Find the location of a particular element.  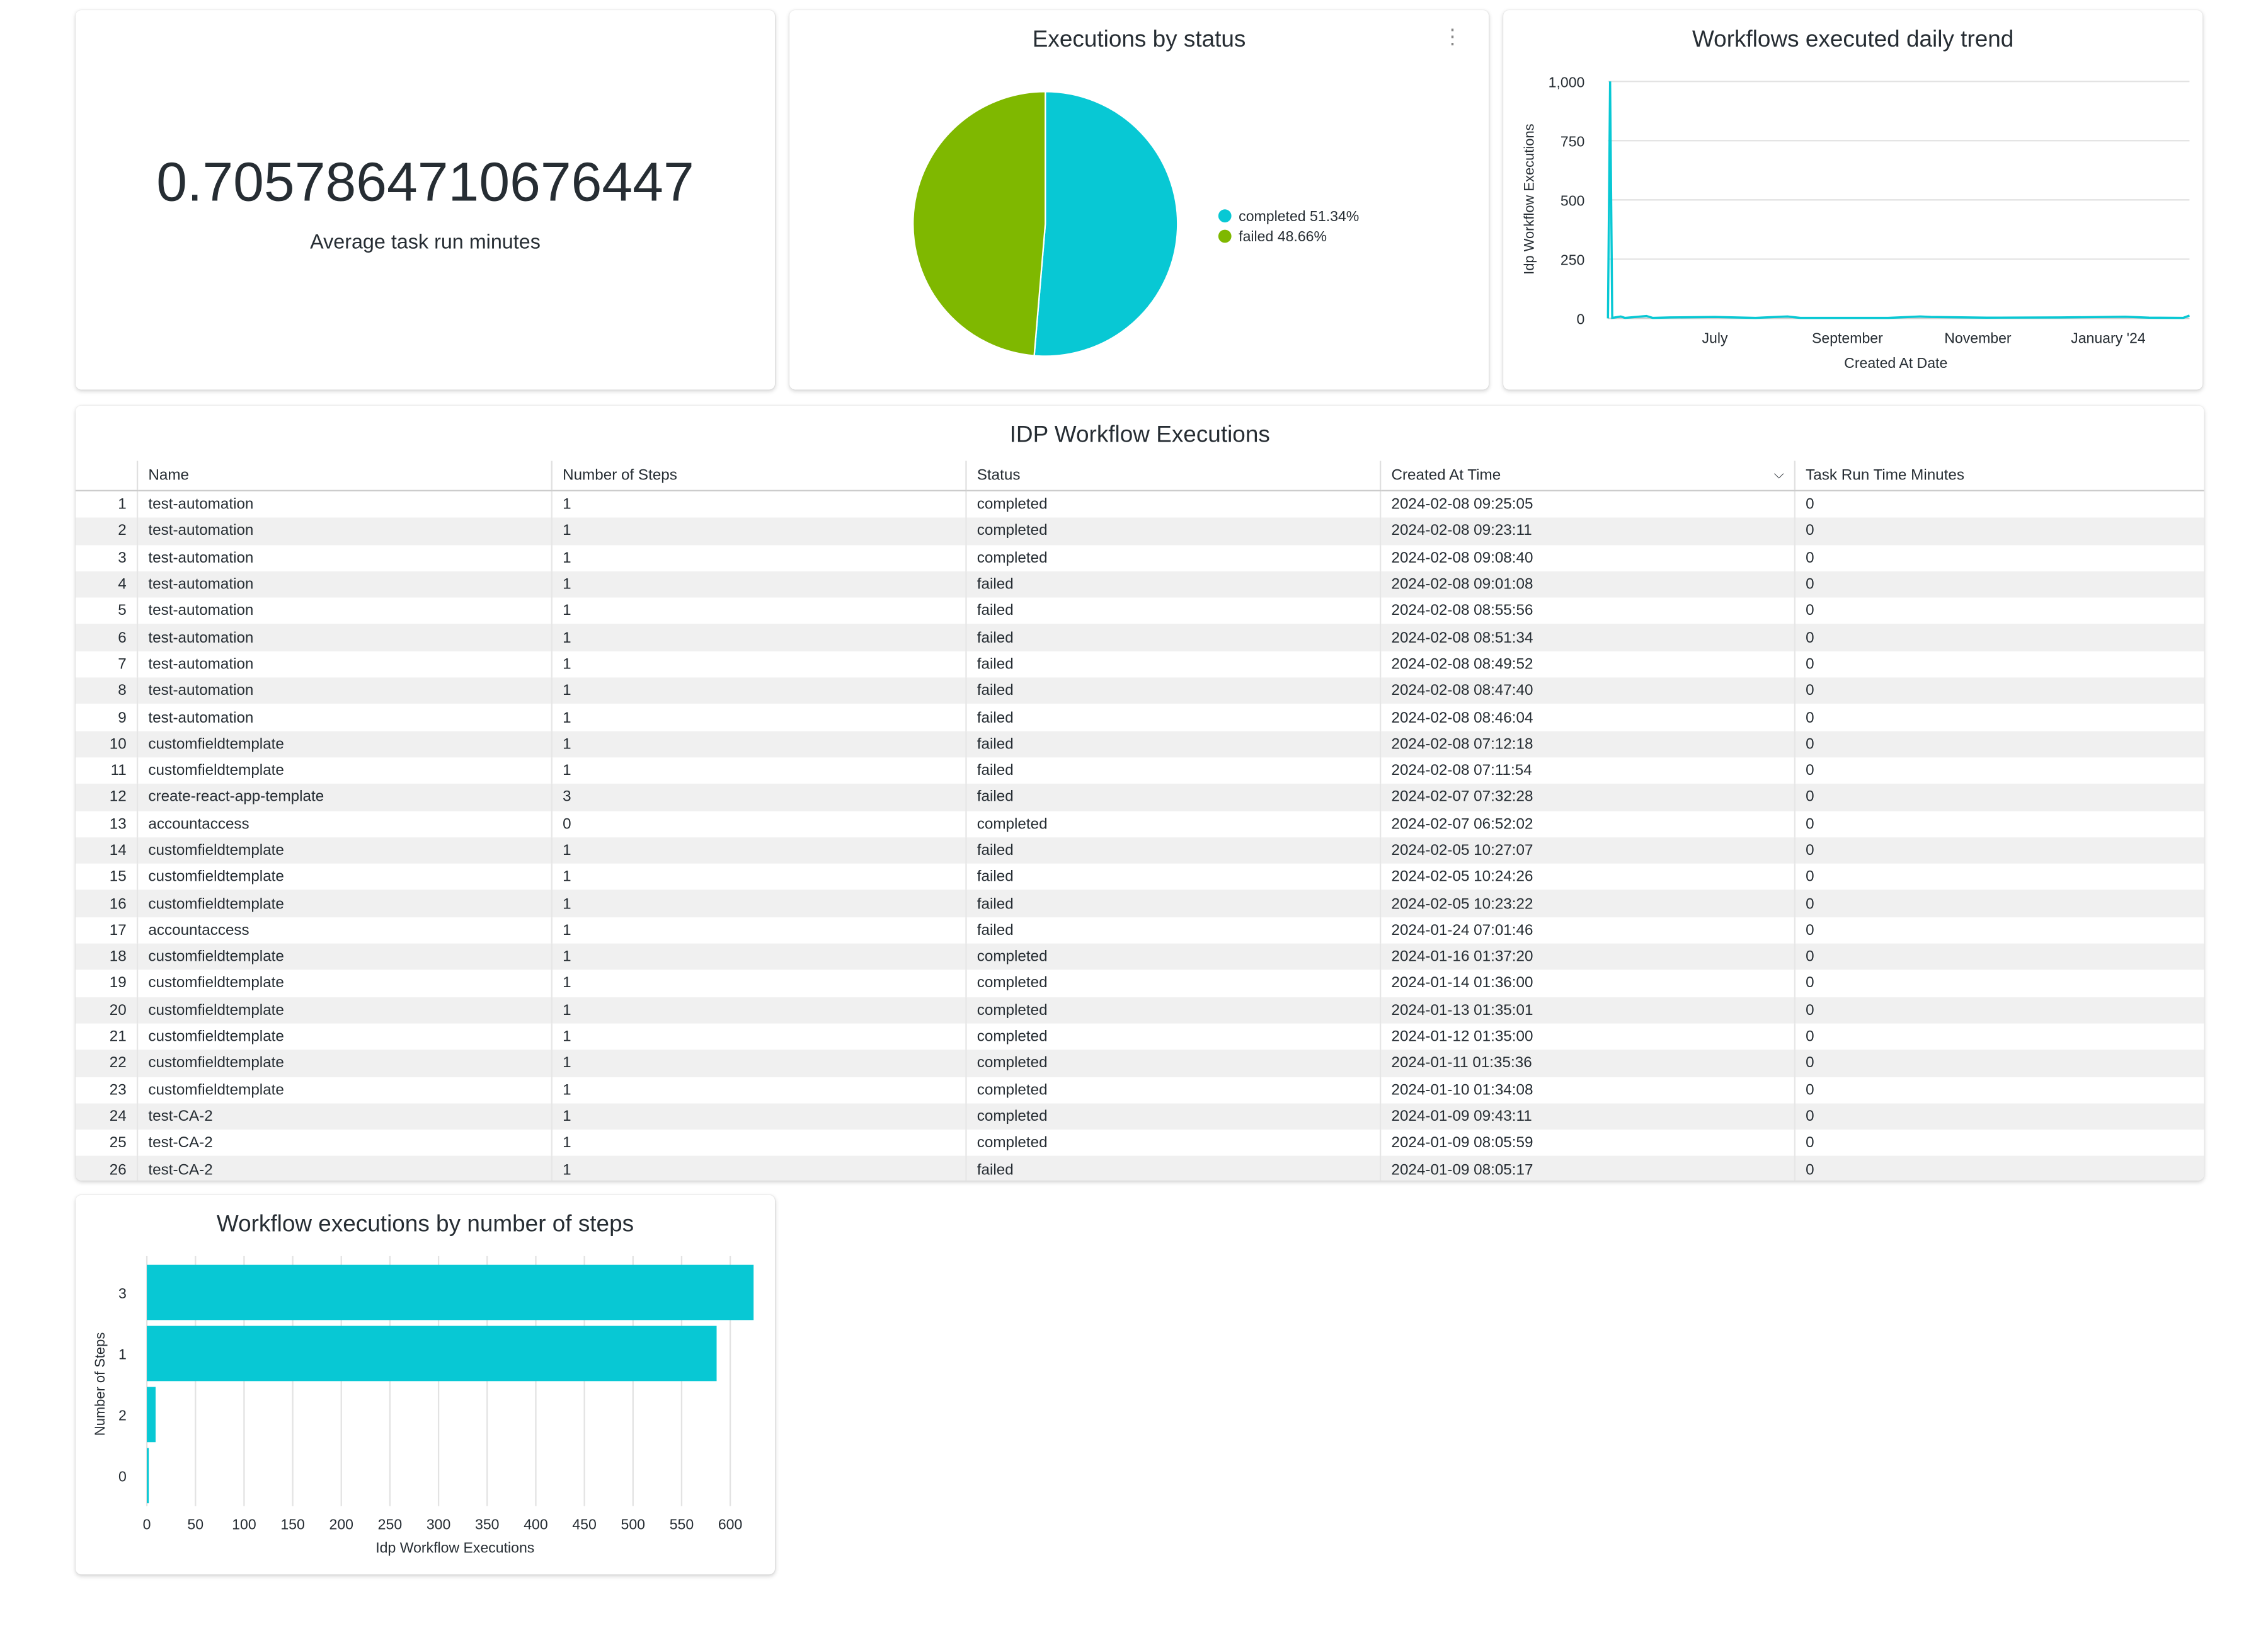

cell-created: 2024-02-08 09:23:11 is located at coordinates (1587, 531).